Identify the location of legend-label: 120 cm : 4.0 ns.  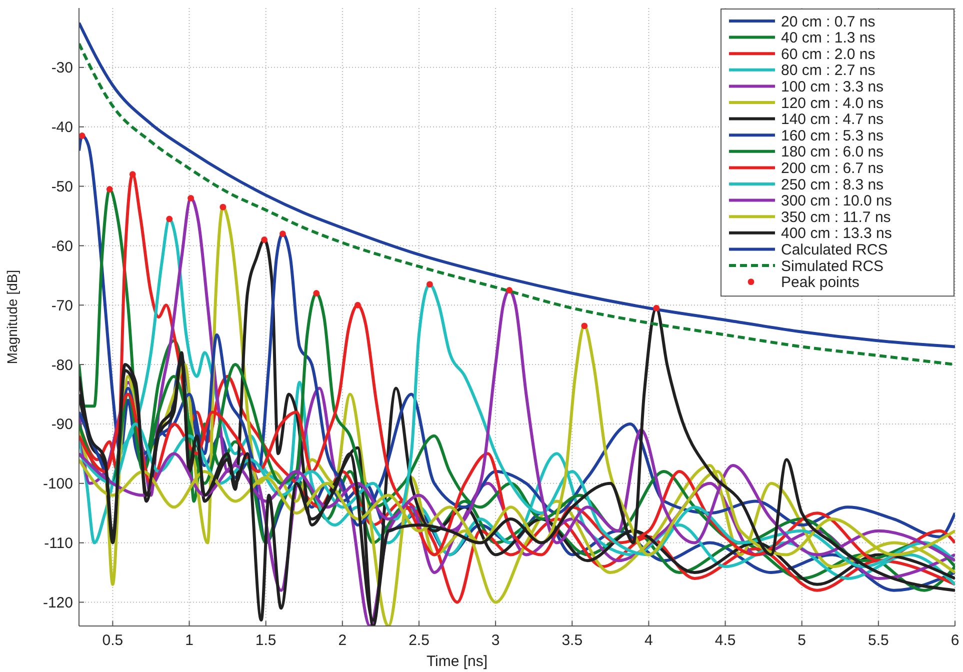
(832, 103).